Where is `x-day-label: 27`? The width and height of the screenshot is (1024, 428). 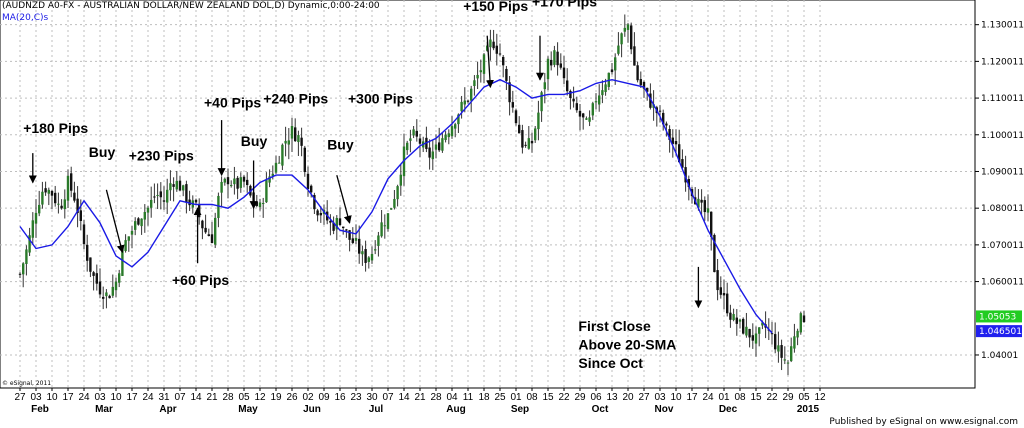
x-day-label: 27 is located at coordinates (20, 397).